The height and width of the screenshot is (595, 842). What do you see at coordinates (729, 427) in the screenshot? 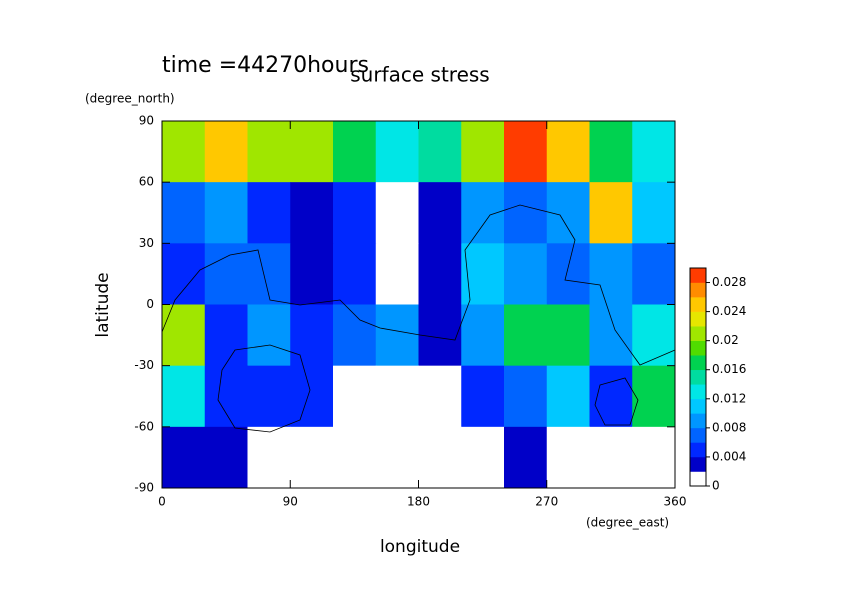
I see `colorbar-tick-label: 0.008` at bounding box center [729, 427].